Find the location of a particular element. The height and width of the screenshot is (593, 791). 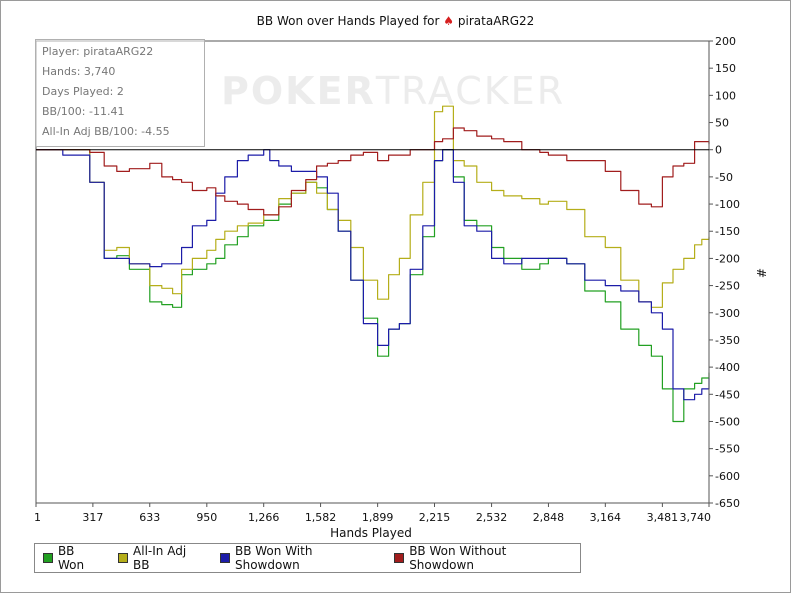

info-allin-bb100: All-In Adj BB/100: -4.55 is located at coordinates (106, 131).